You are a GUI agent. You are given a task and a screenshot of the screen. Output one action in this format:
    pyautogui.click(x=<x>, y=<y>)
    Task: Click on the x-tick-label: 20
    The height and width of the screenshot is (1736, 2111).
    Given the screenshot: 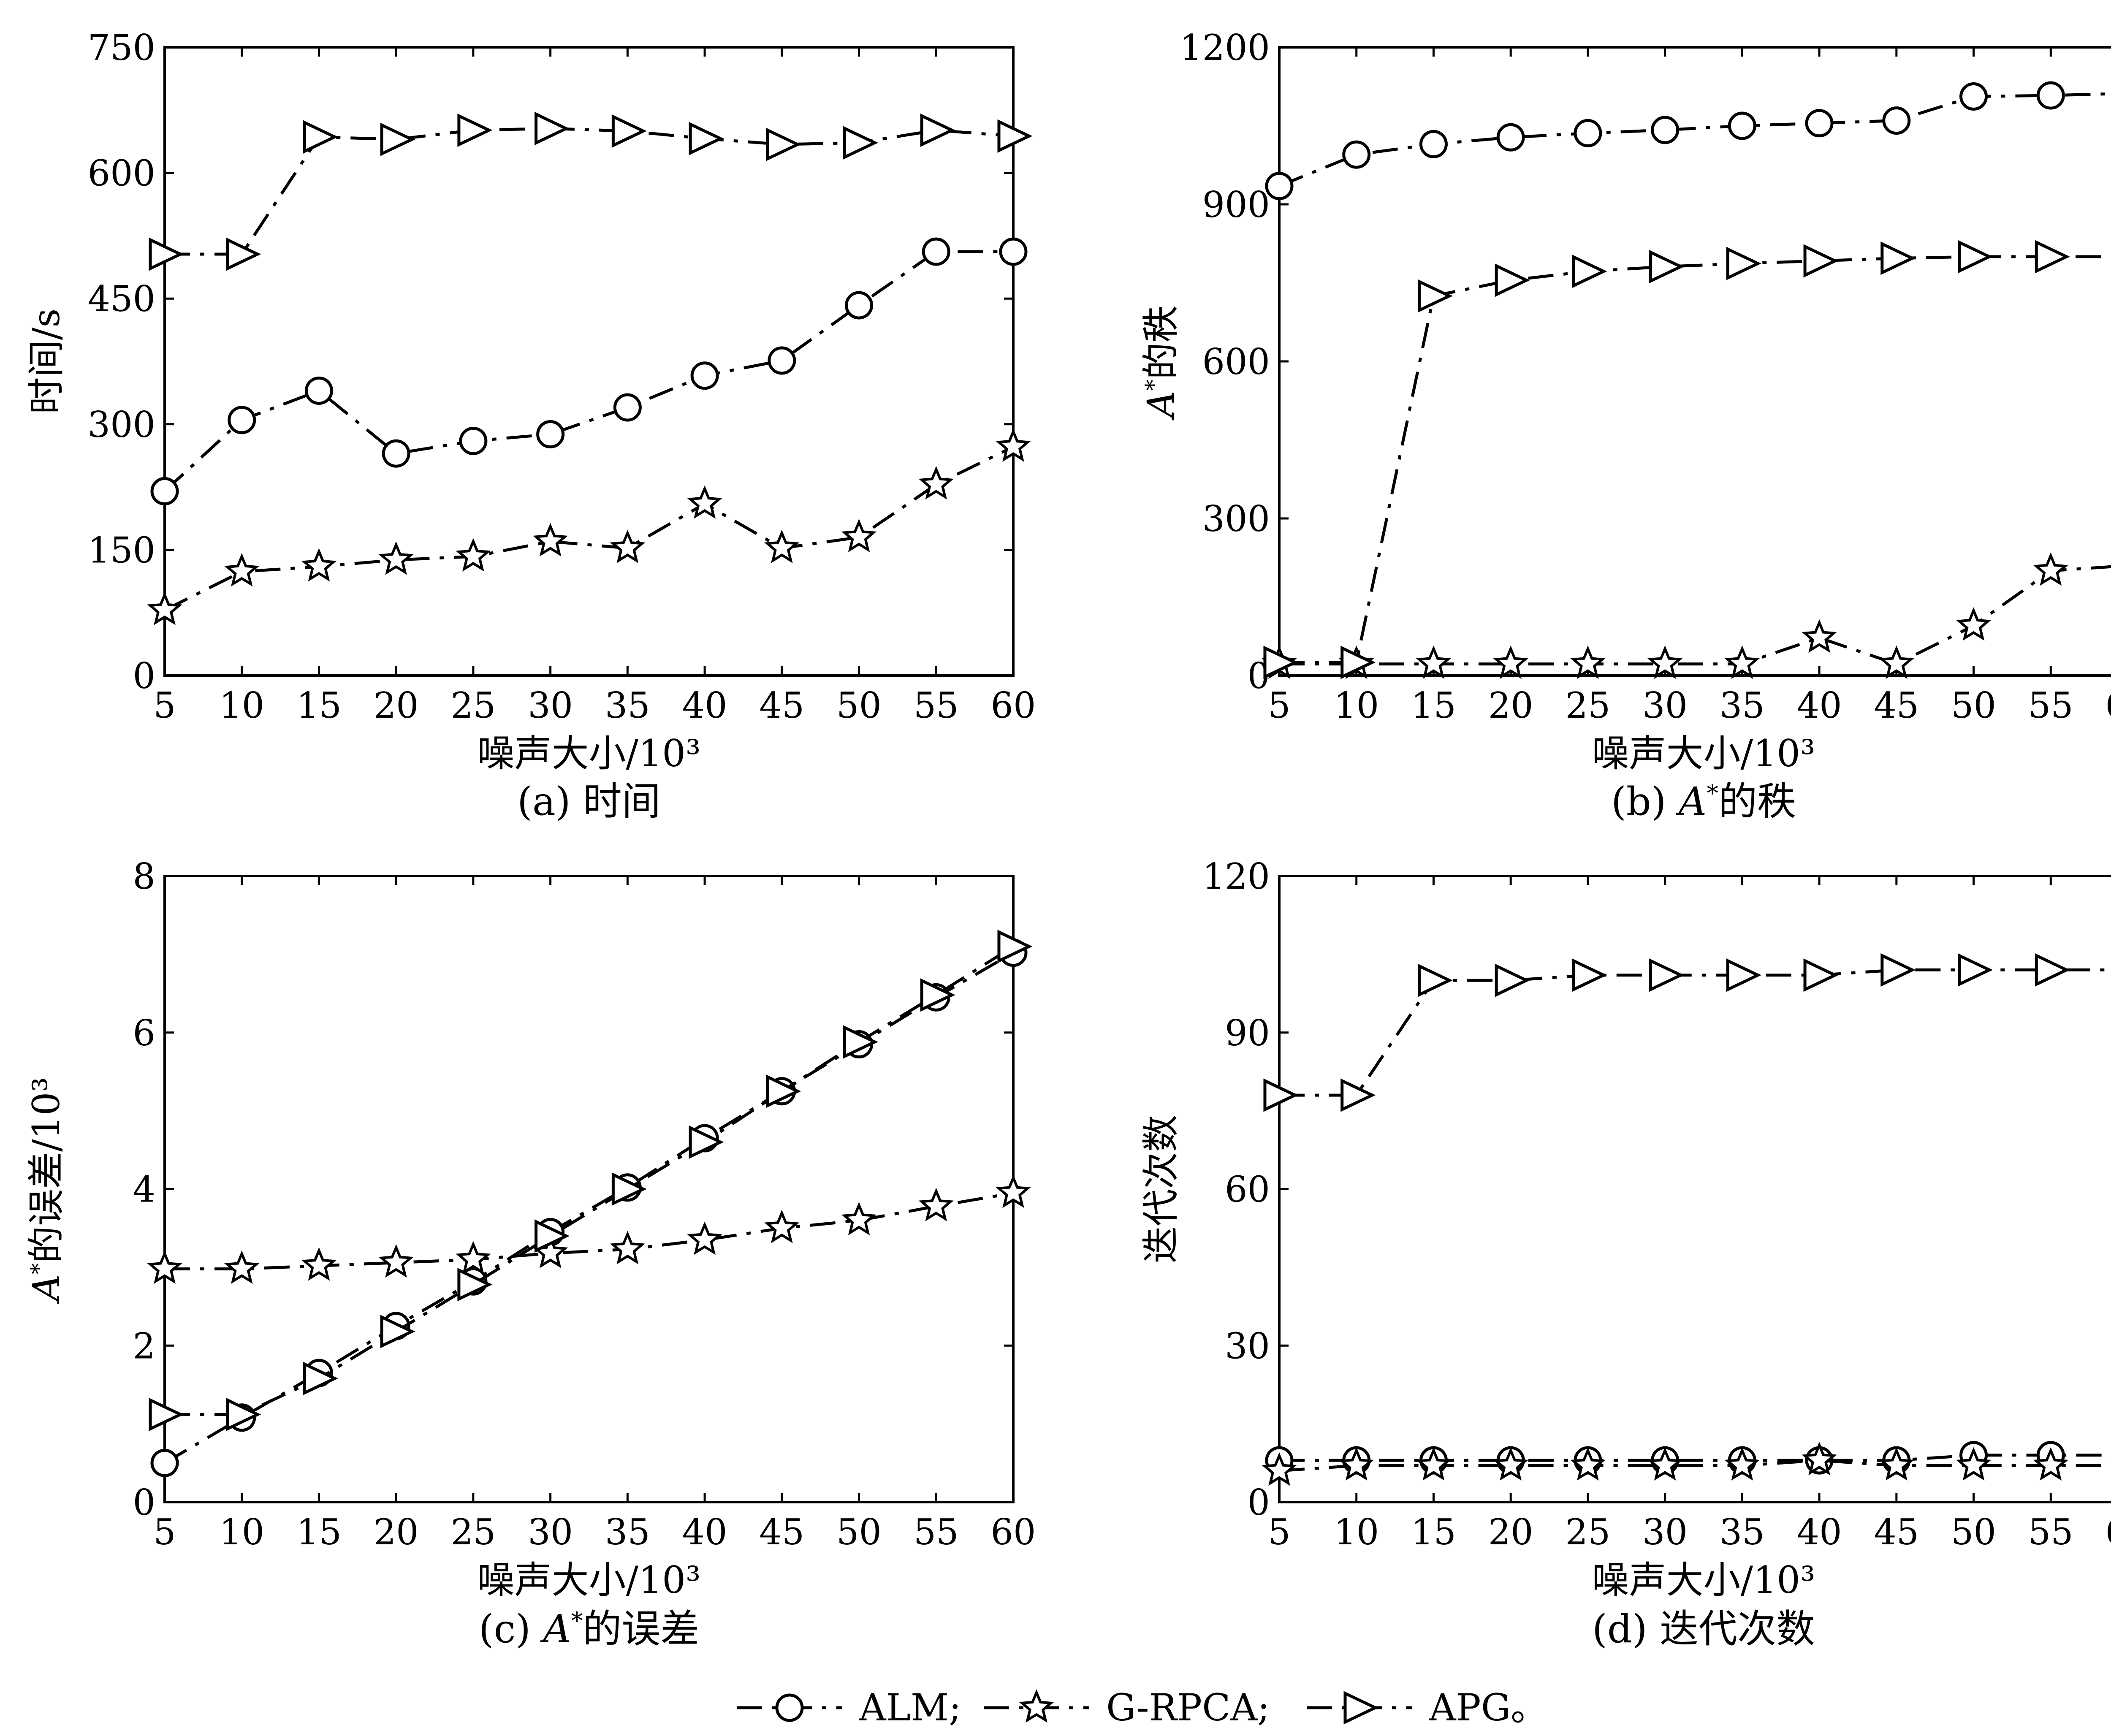 What is the action you would take?
    pyautogui.click(x=396, y=1532)
    